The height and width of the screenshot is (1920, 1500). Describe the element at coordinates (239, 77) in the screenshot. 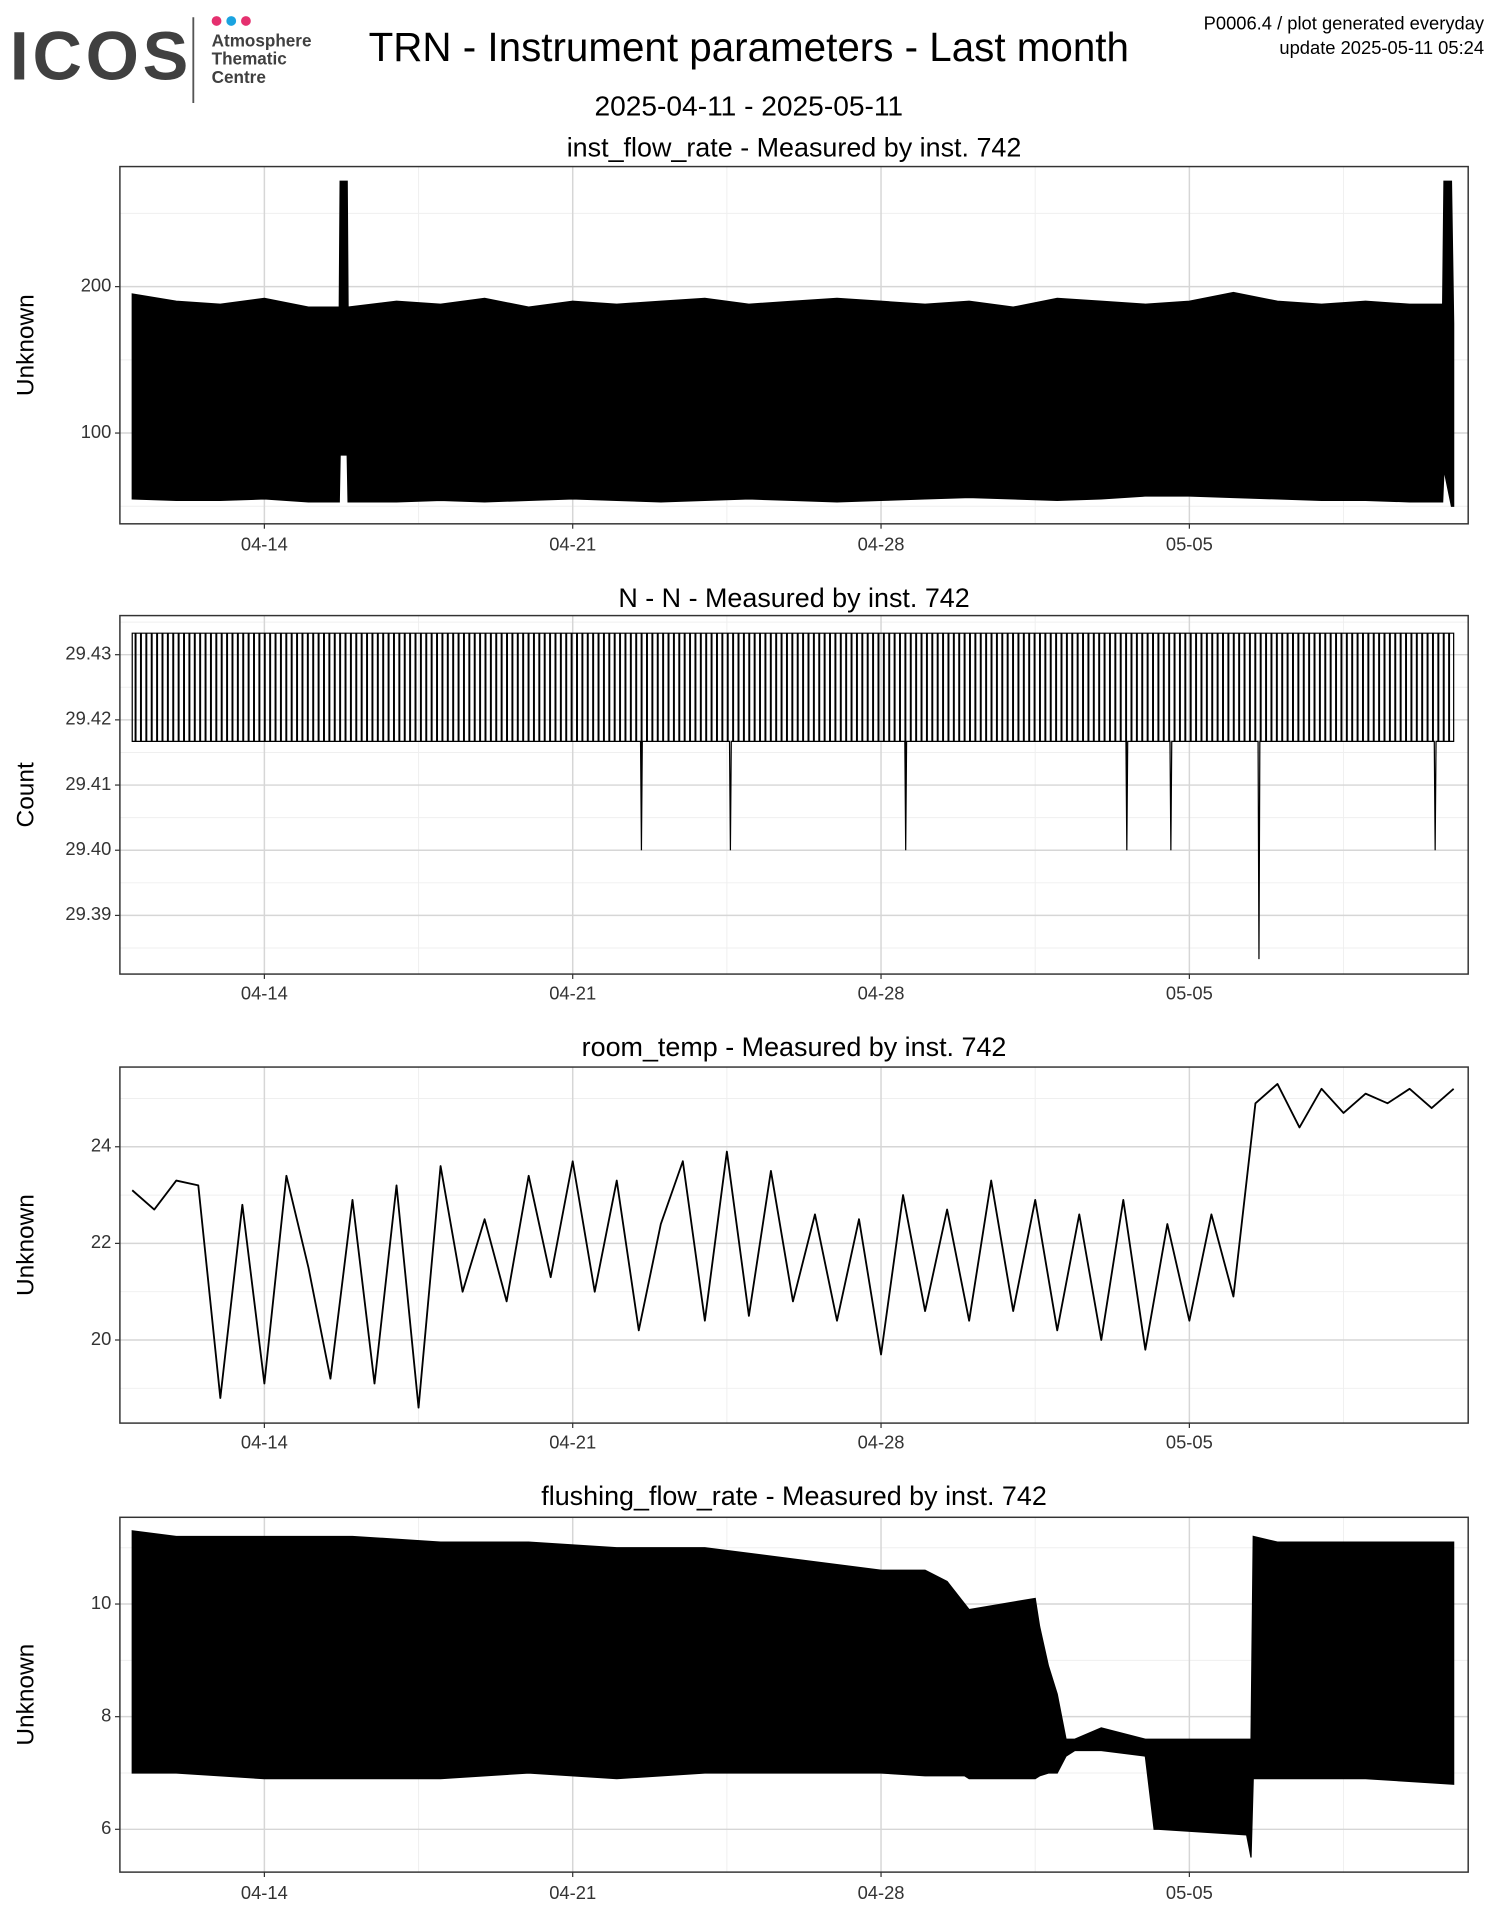

I see `logo-line: Centre` at that location.